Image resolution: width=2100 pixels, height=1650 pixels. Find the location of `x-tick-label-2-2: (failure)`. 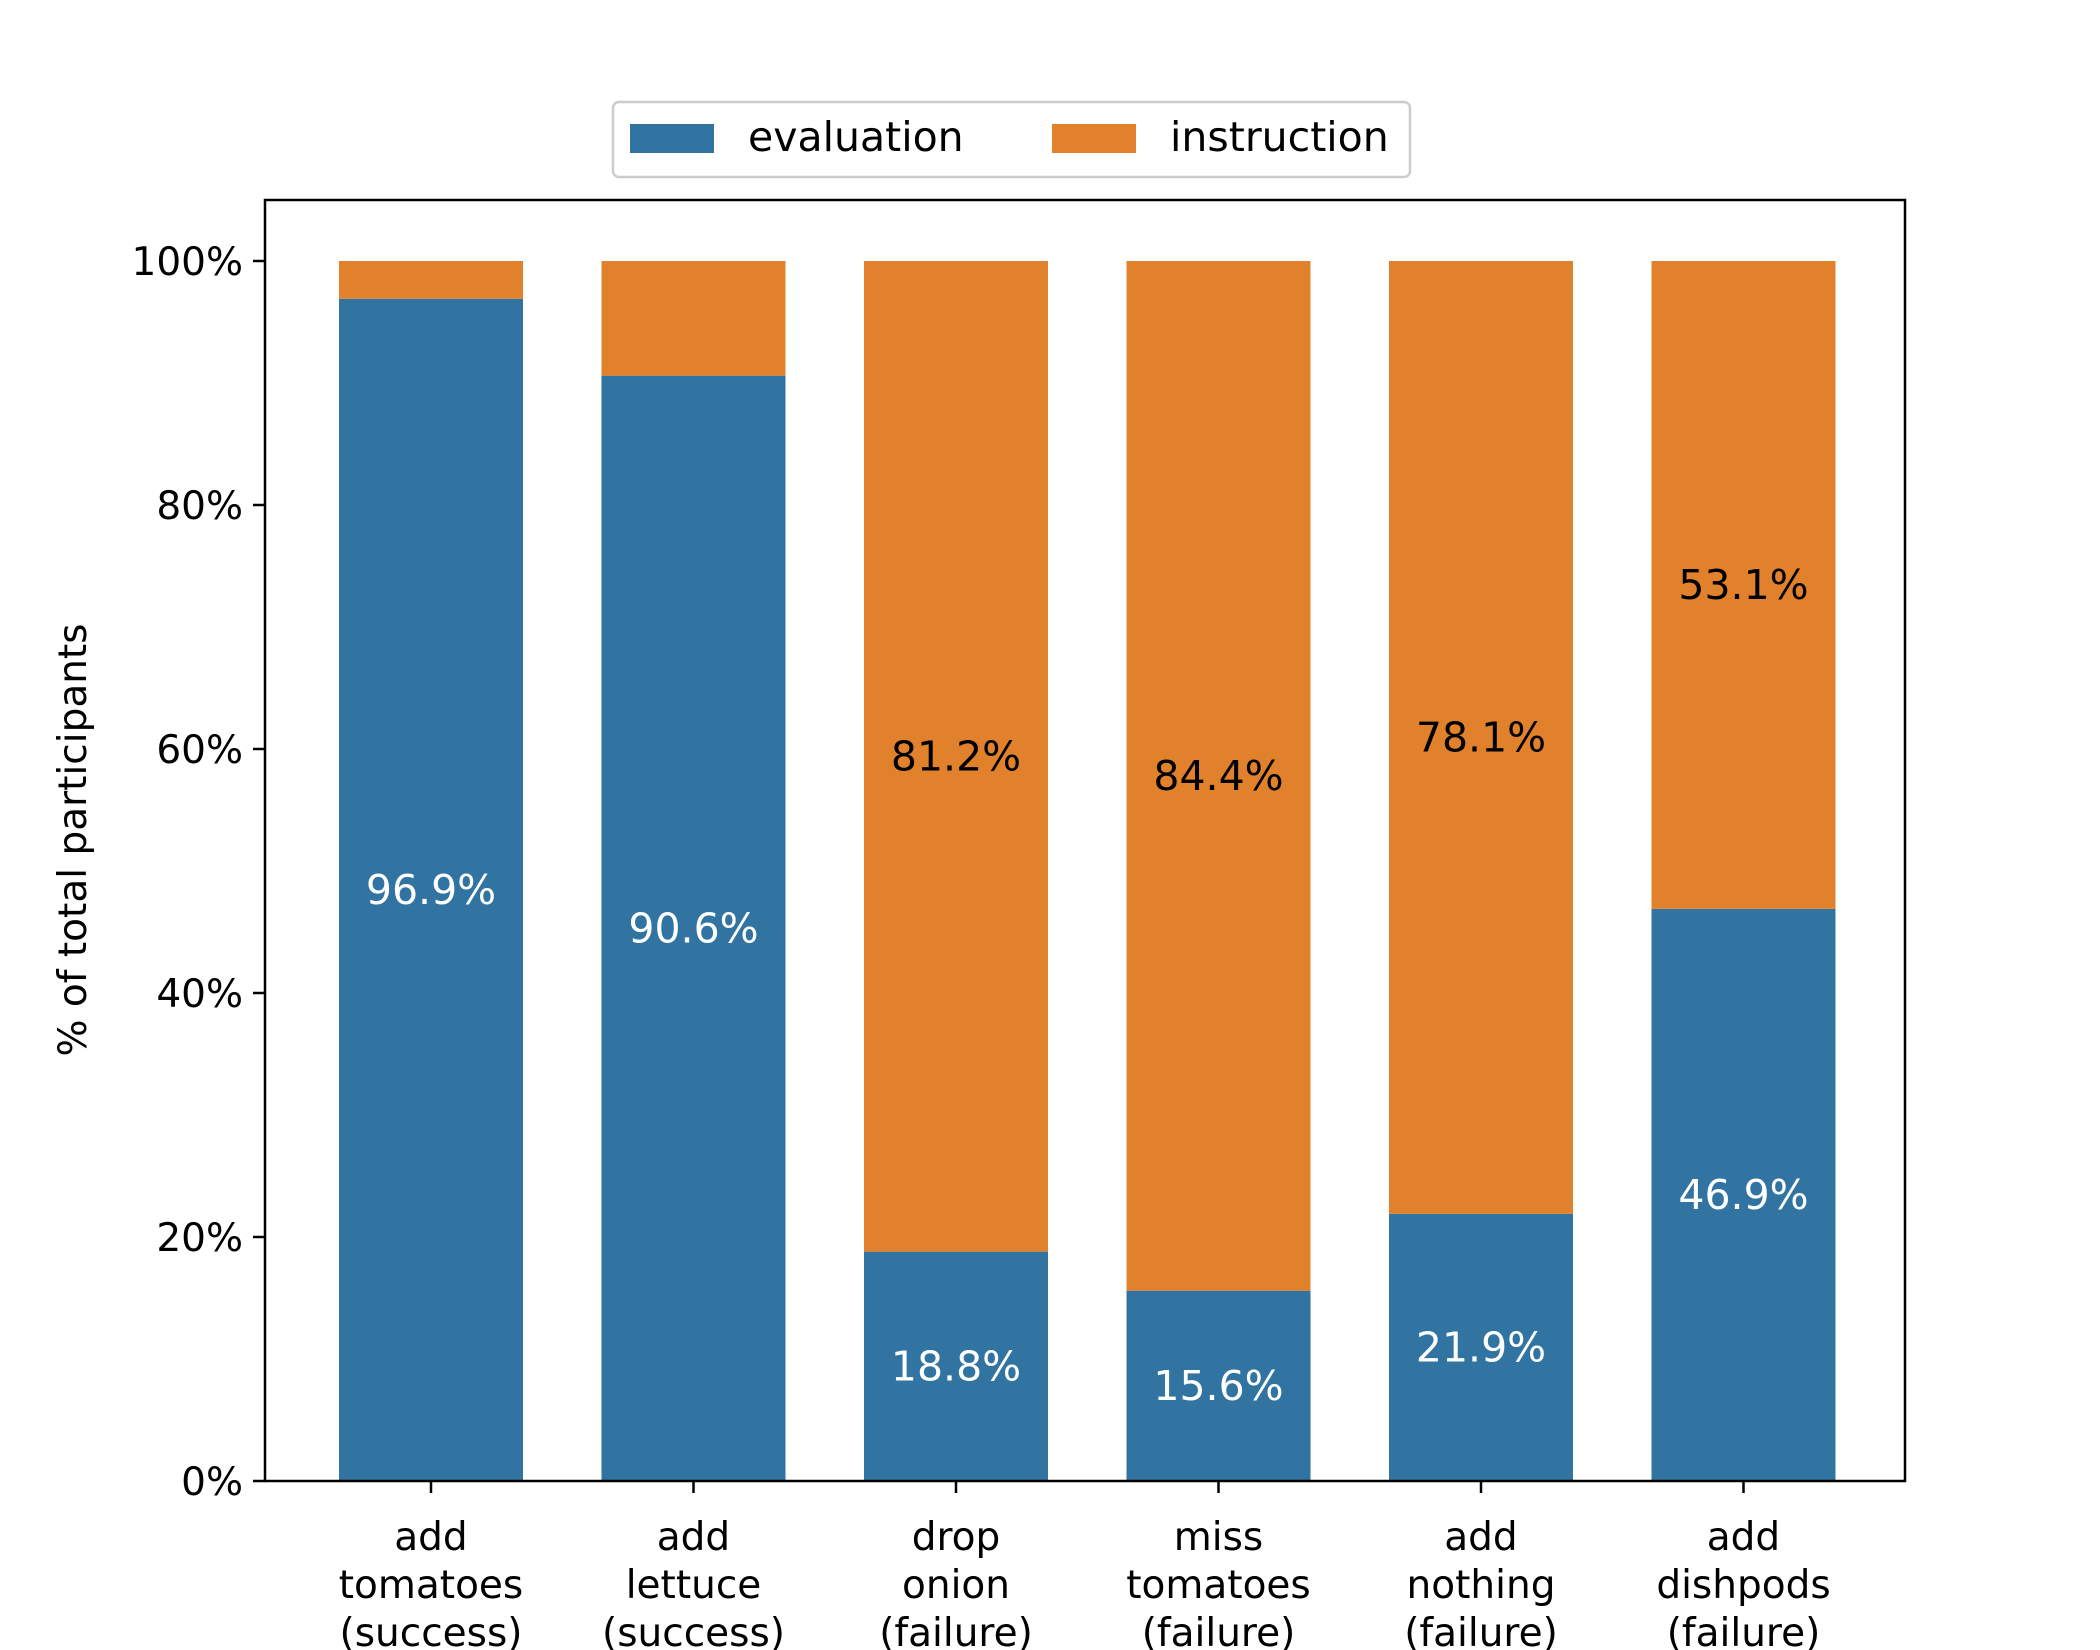

x-tick-label-2-2: (failure) is located at coordinates (956, 1630).